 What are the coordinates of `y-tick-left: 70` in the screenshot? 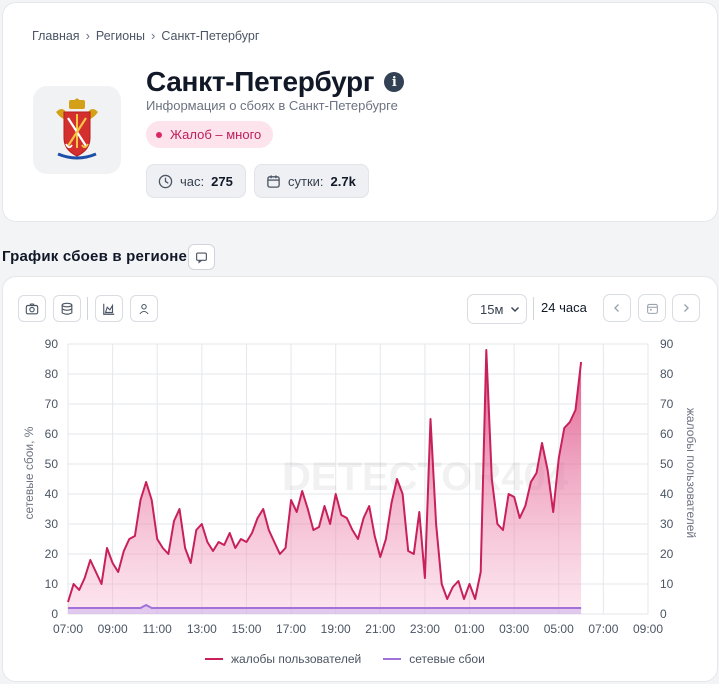 It's located at (52, 404).